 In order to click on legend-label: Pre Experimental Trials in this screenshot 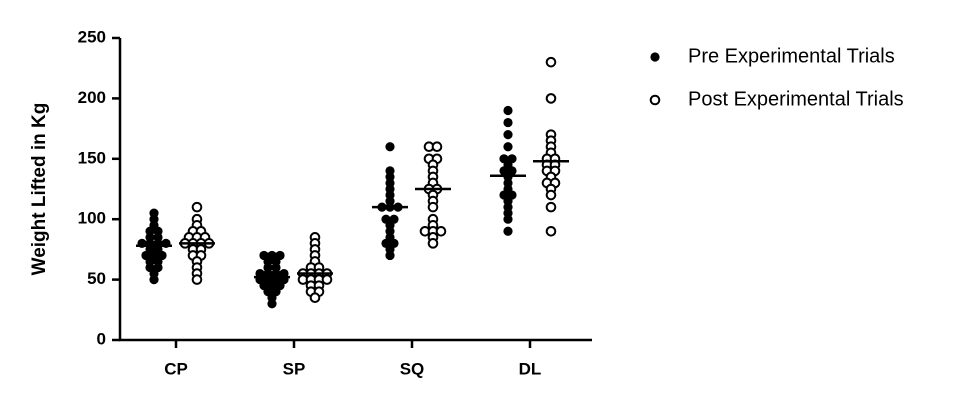, I will do `click(791, 56)`.